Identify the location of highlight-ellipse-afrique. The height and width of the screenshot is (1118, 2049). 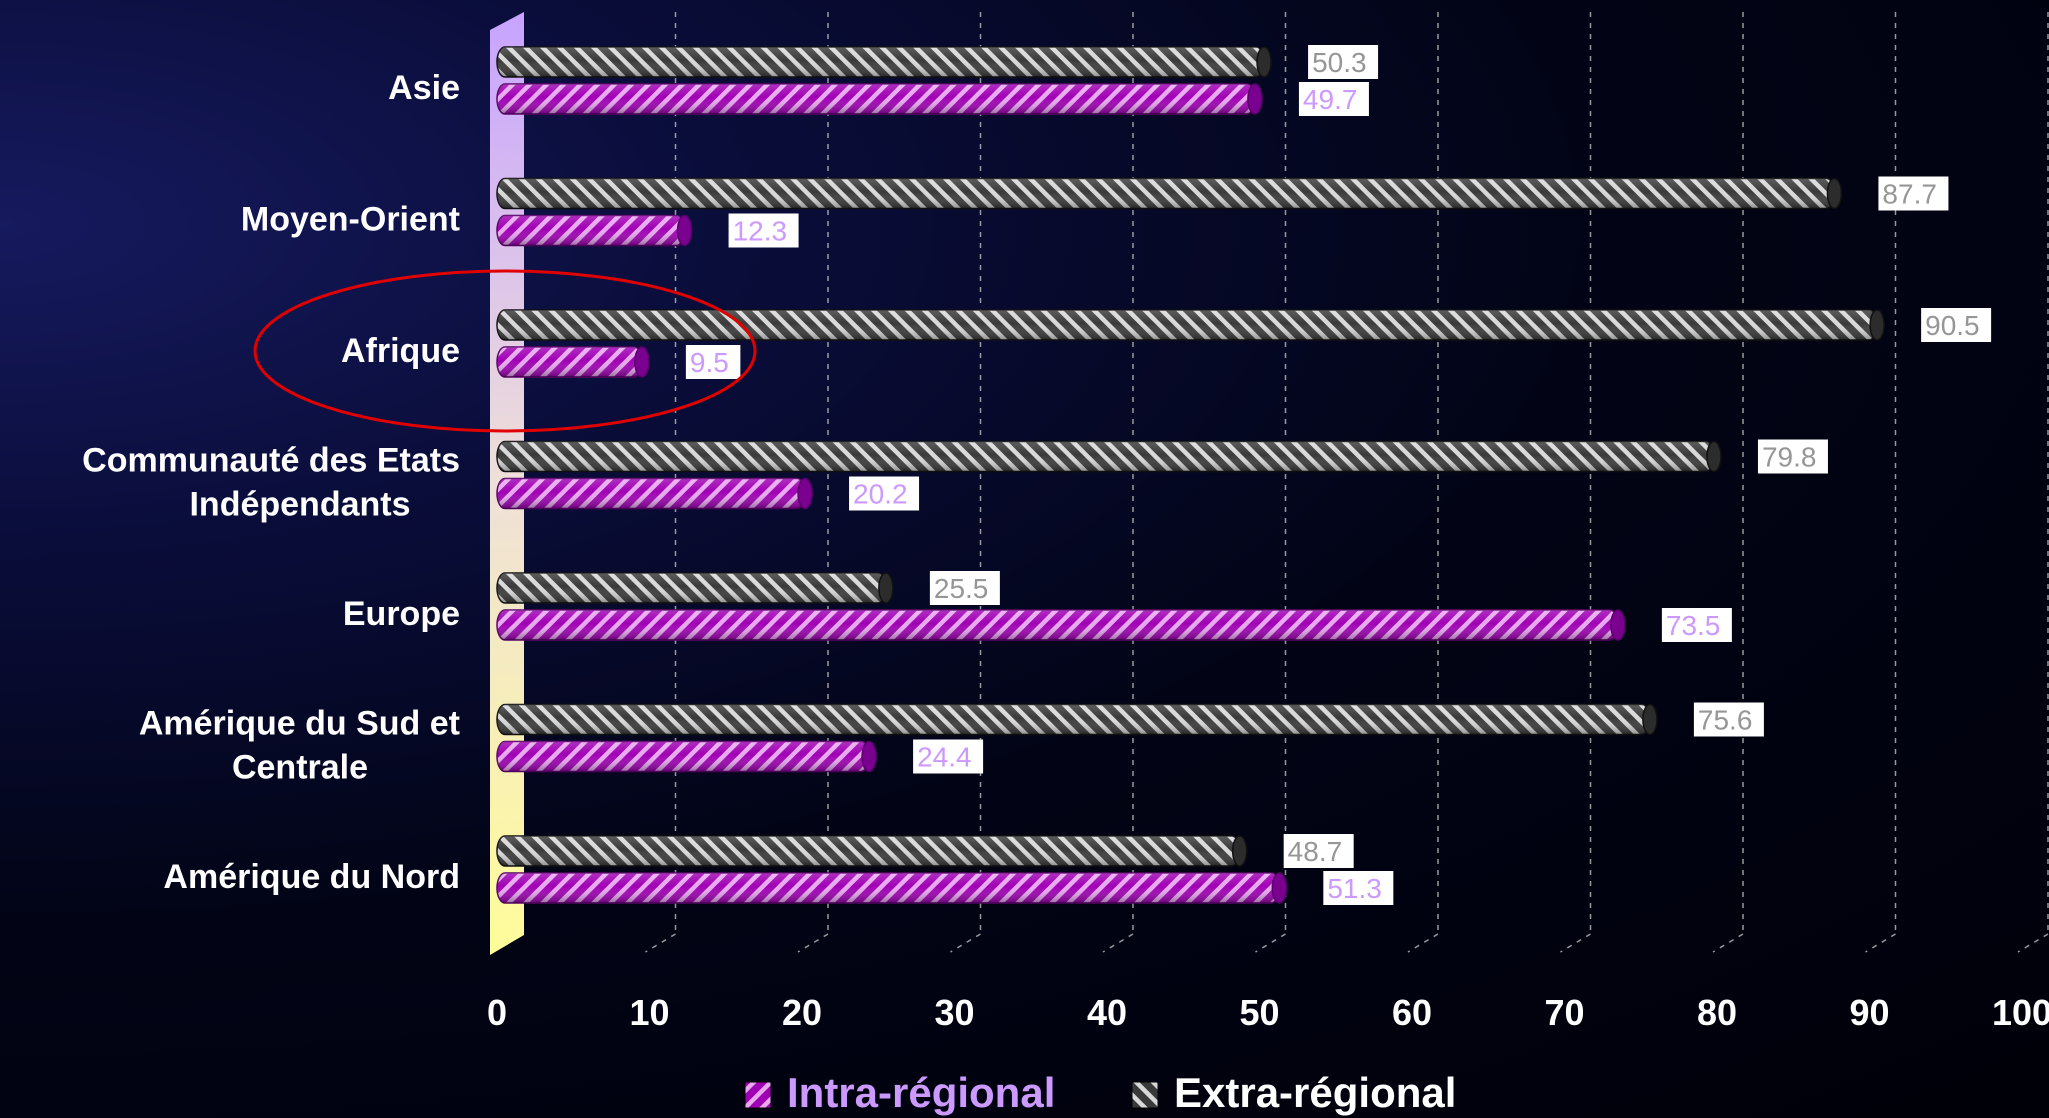
(505, 351).